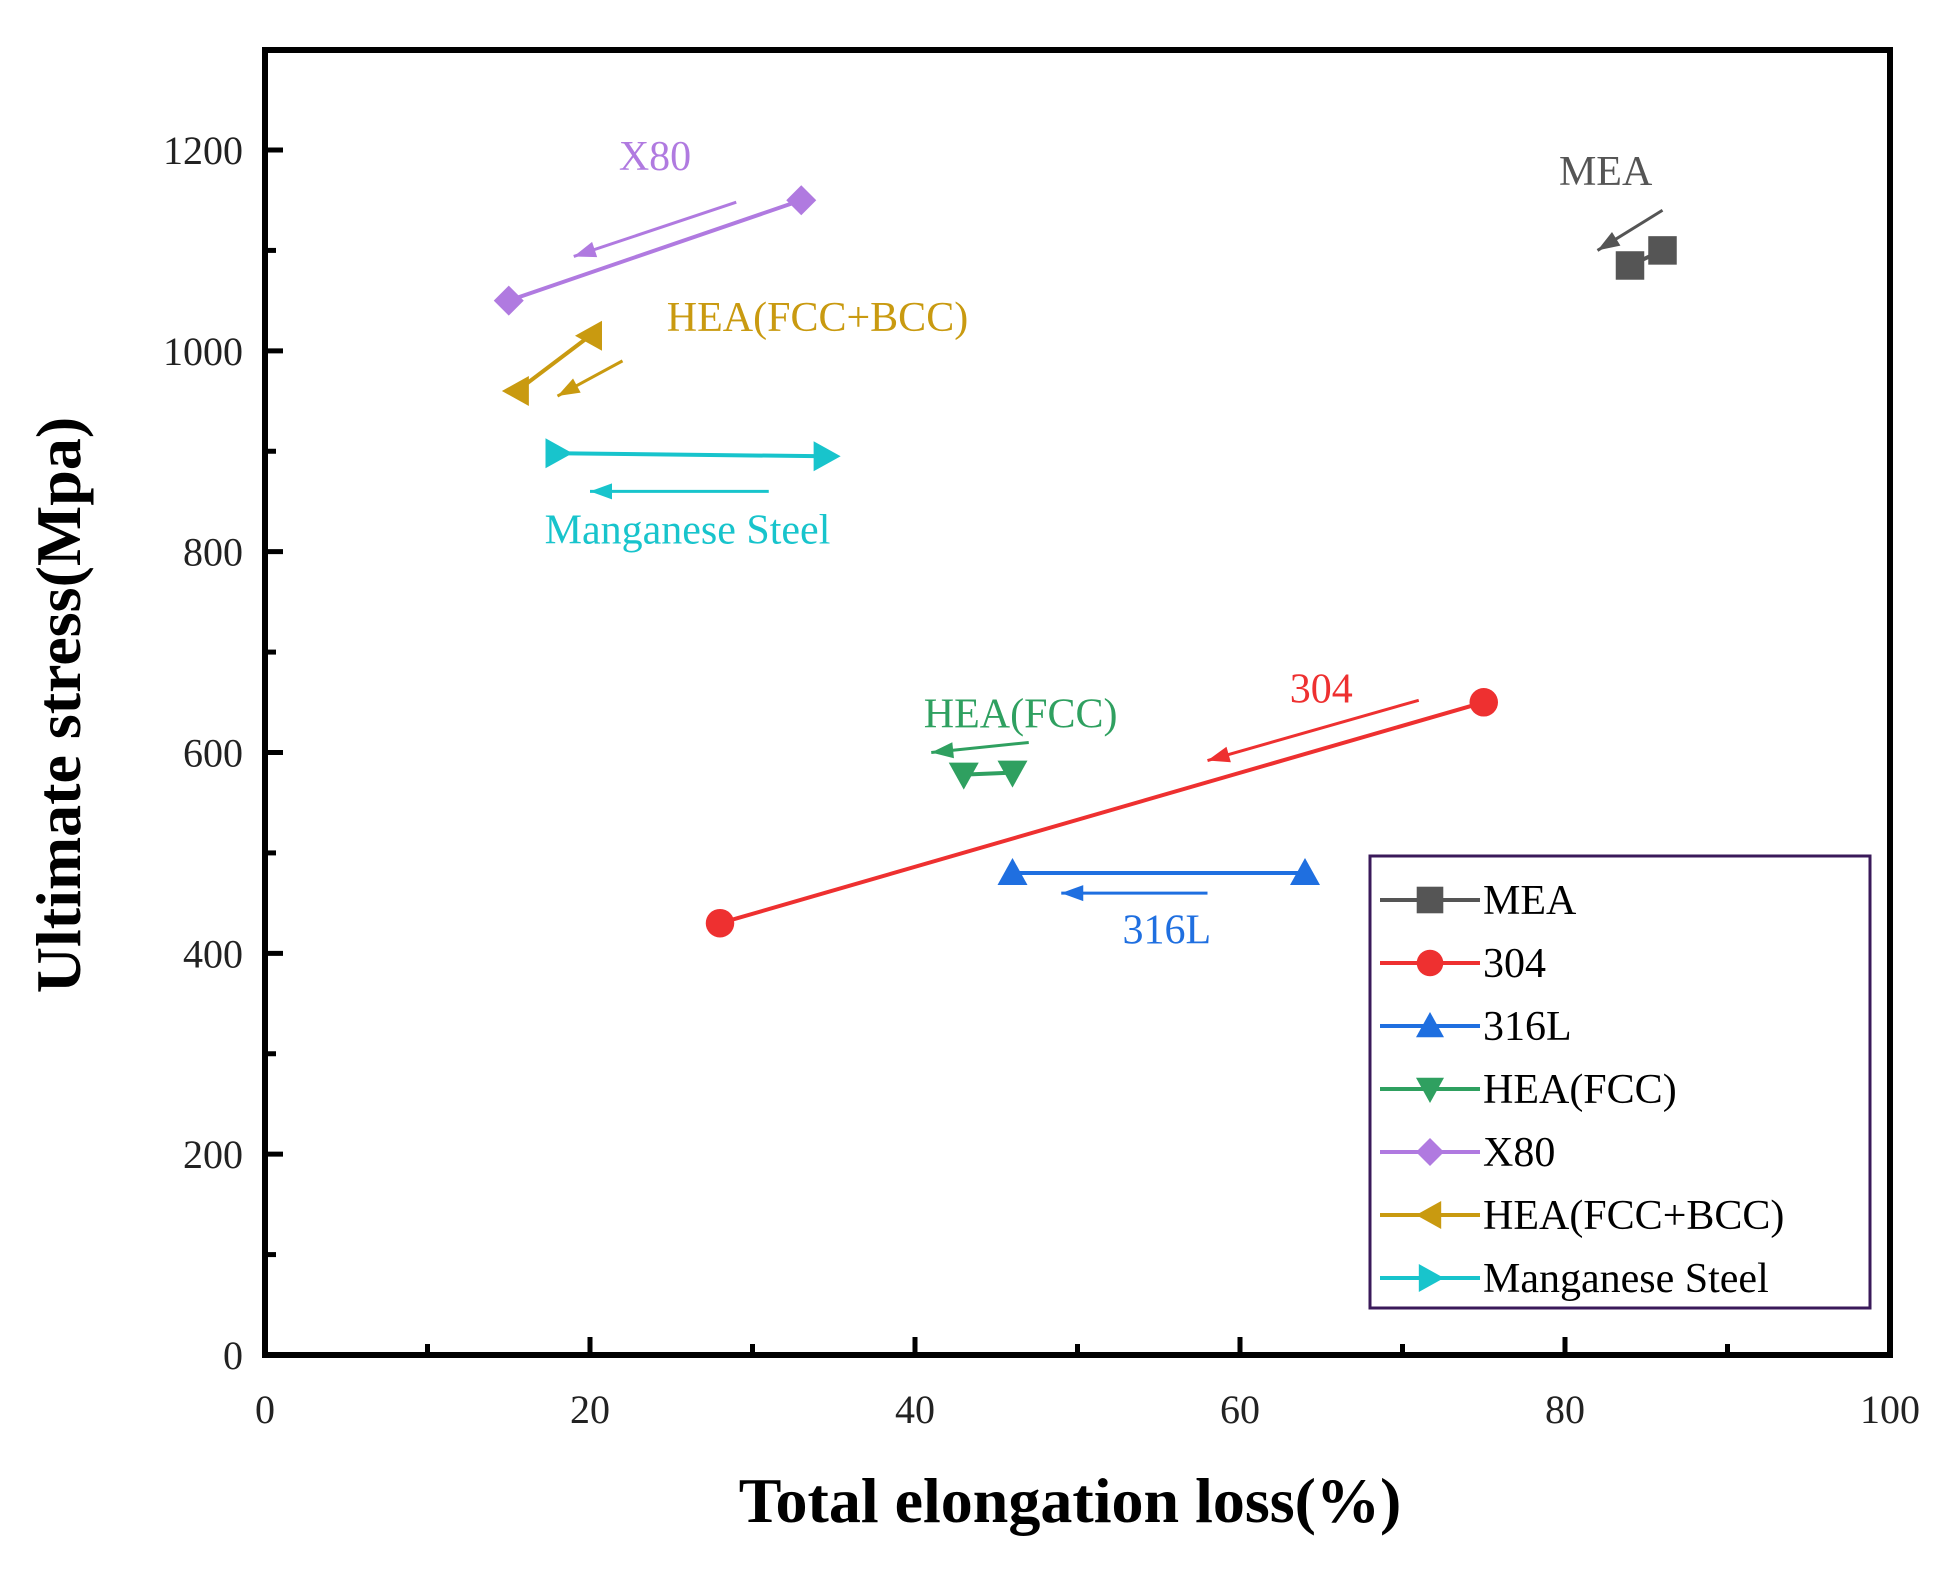 Image resolution: width=1957 pixels, height=1581 pixels. What do you see at coordinates (915, 1409) in the screenshot?
I see `x-tick-label: 40` at bounding box center [915, 1409].